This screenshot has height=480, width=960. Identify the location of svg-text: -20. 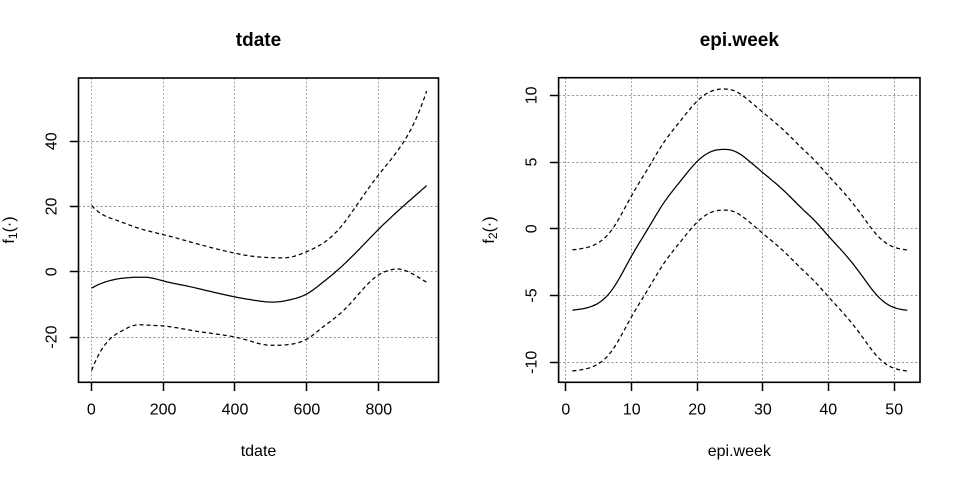
(52, 336).